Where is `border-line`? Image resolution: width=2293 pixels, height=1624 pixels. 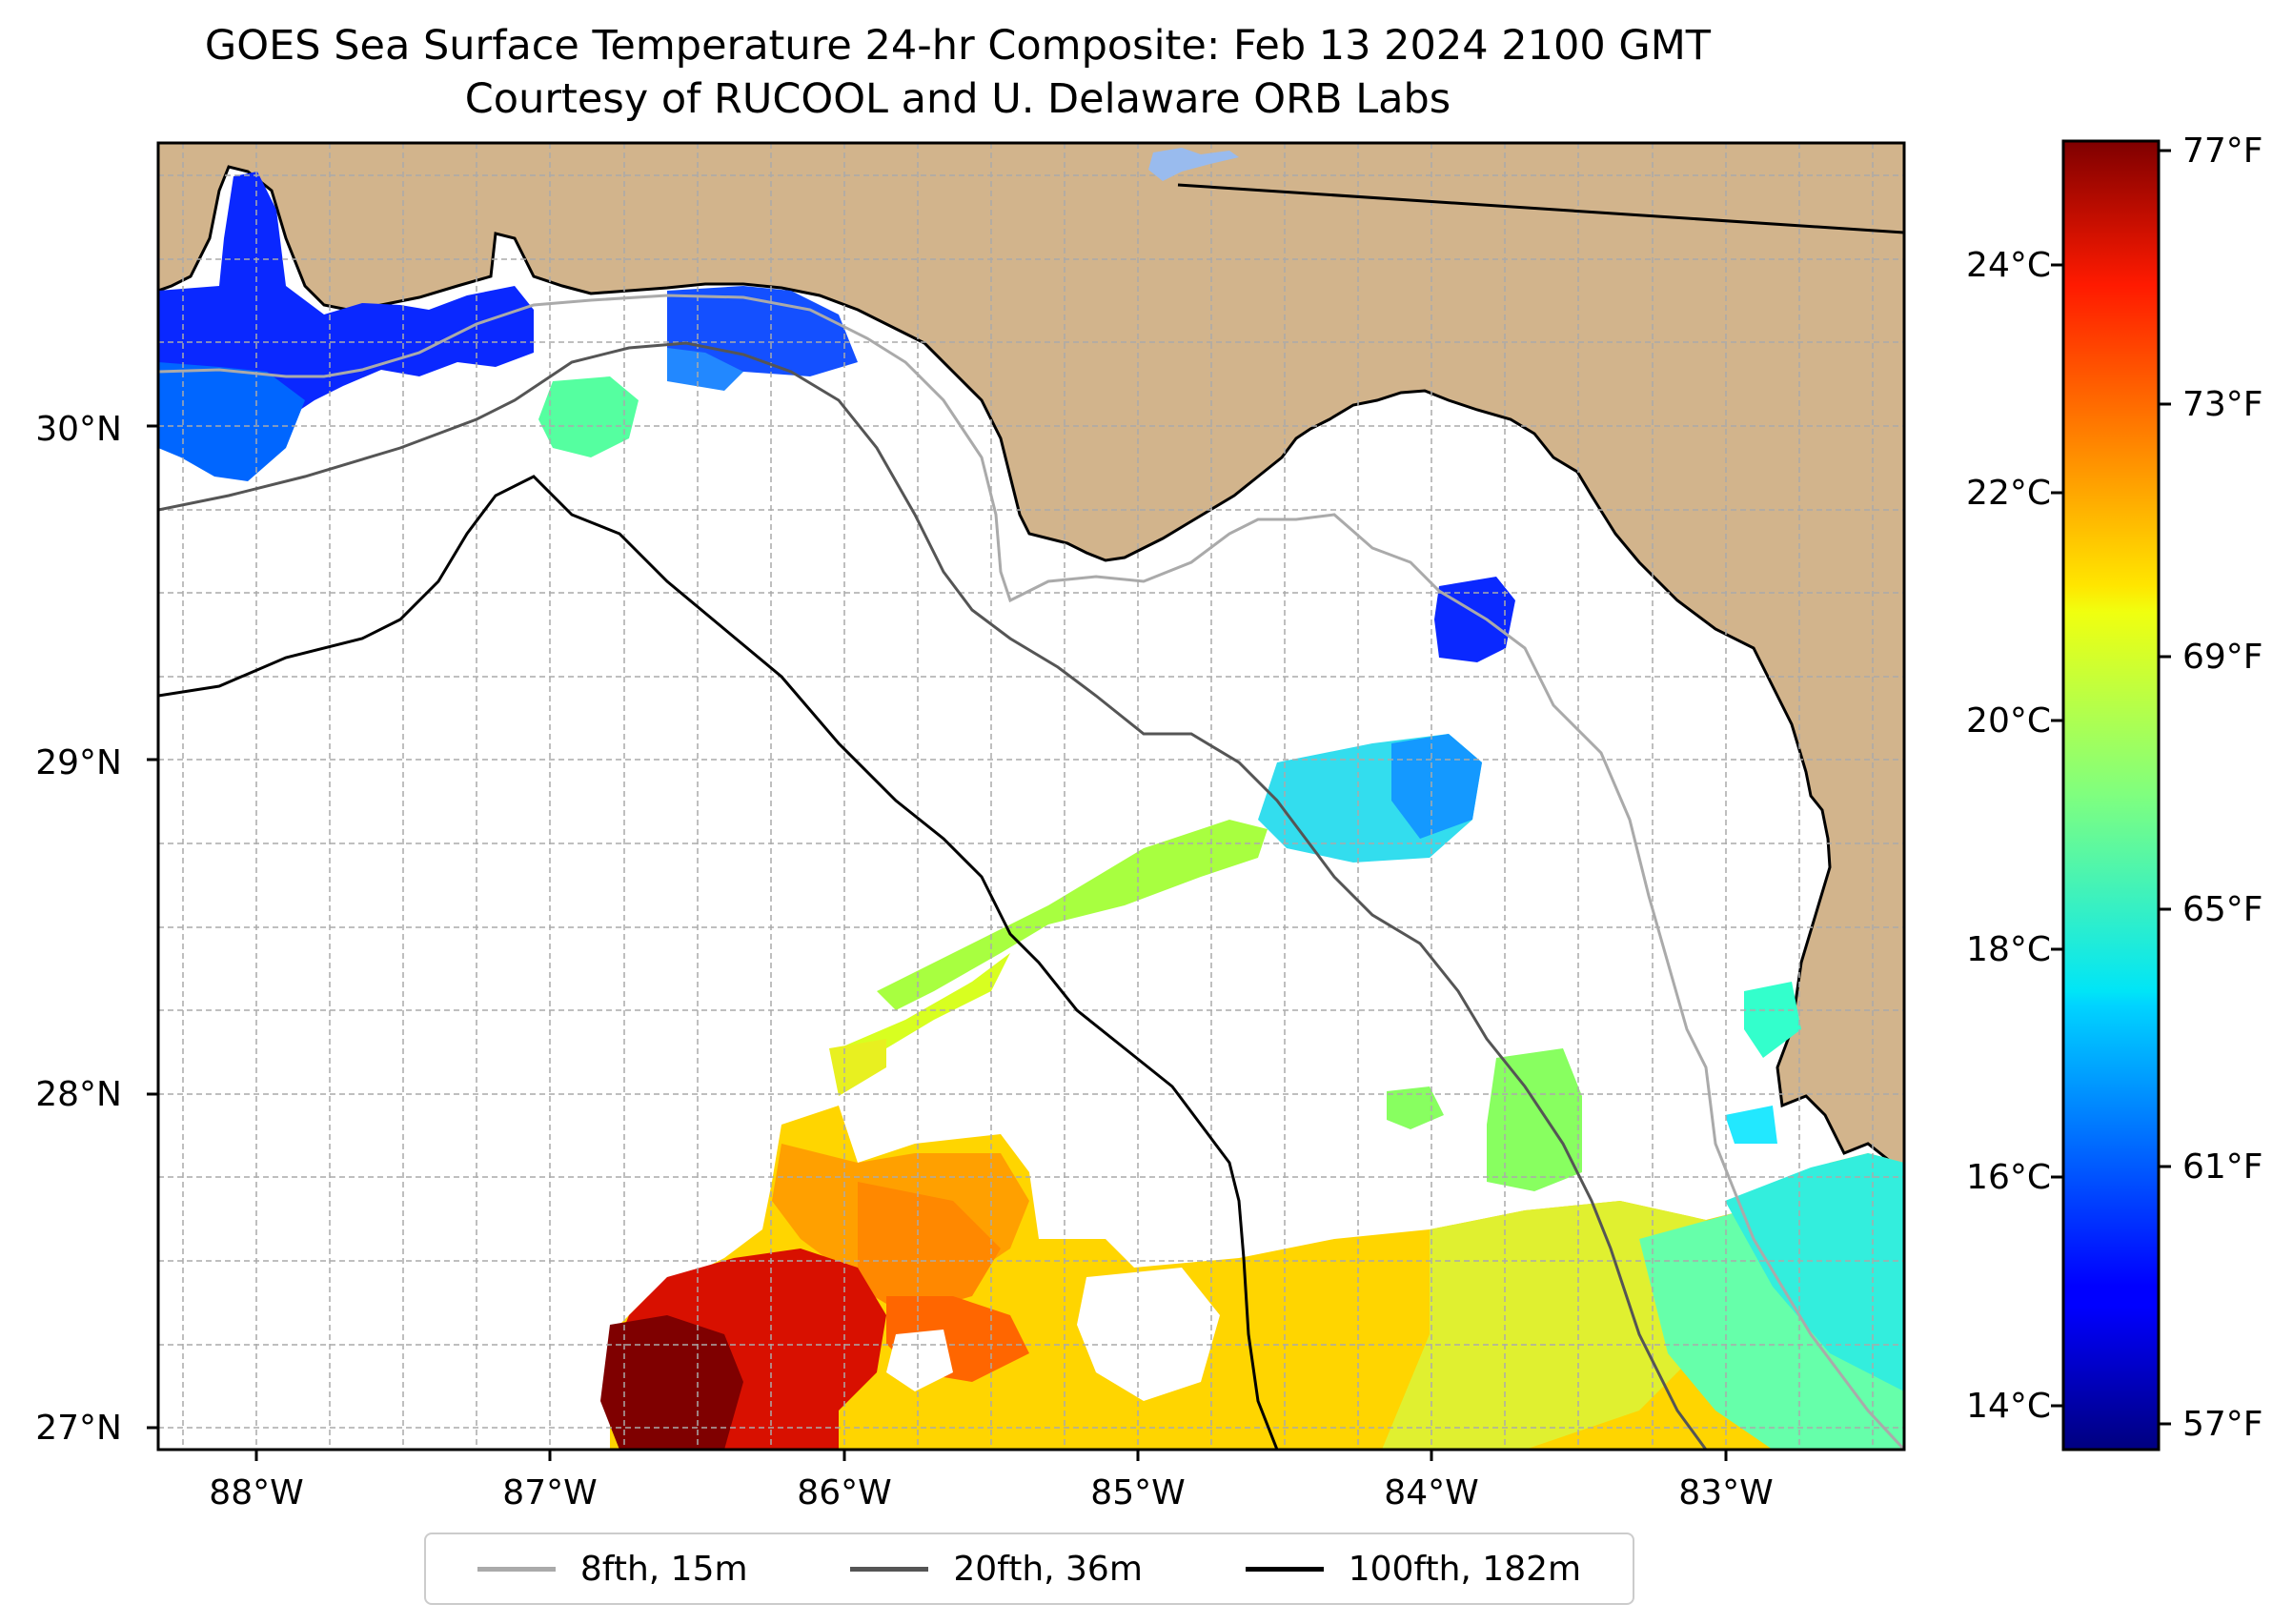
border-line is located at coordinates (1541, 208).